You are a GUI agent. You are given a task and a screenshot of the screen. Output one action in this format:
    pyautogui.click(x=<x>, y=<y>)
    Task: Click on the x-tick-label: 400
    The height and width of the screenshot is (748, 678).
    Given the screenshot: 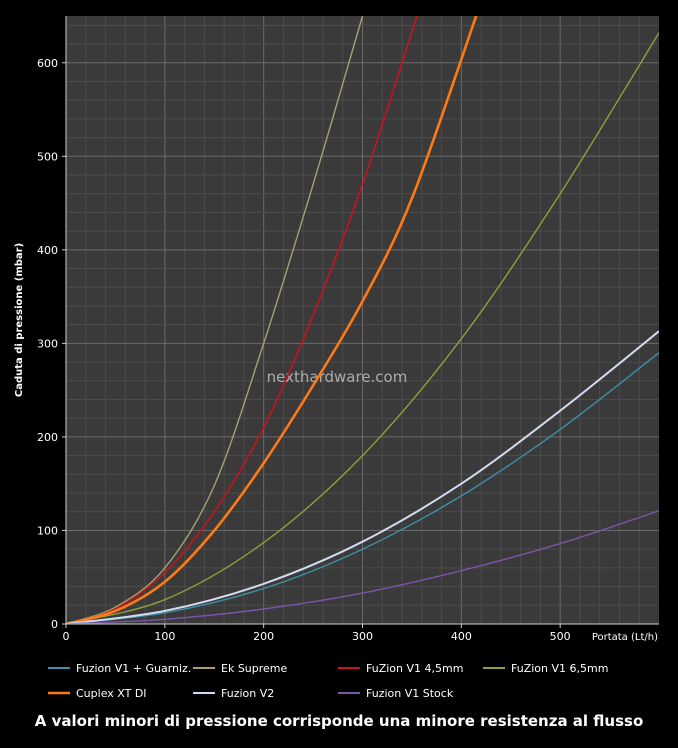 What is the action you would take?
    pyautogui.click(x=461, y=636)
    